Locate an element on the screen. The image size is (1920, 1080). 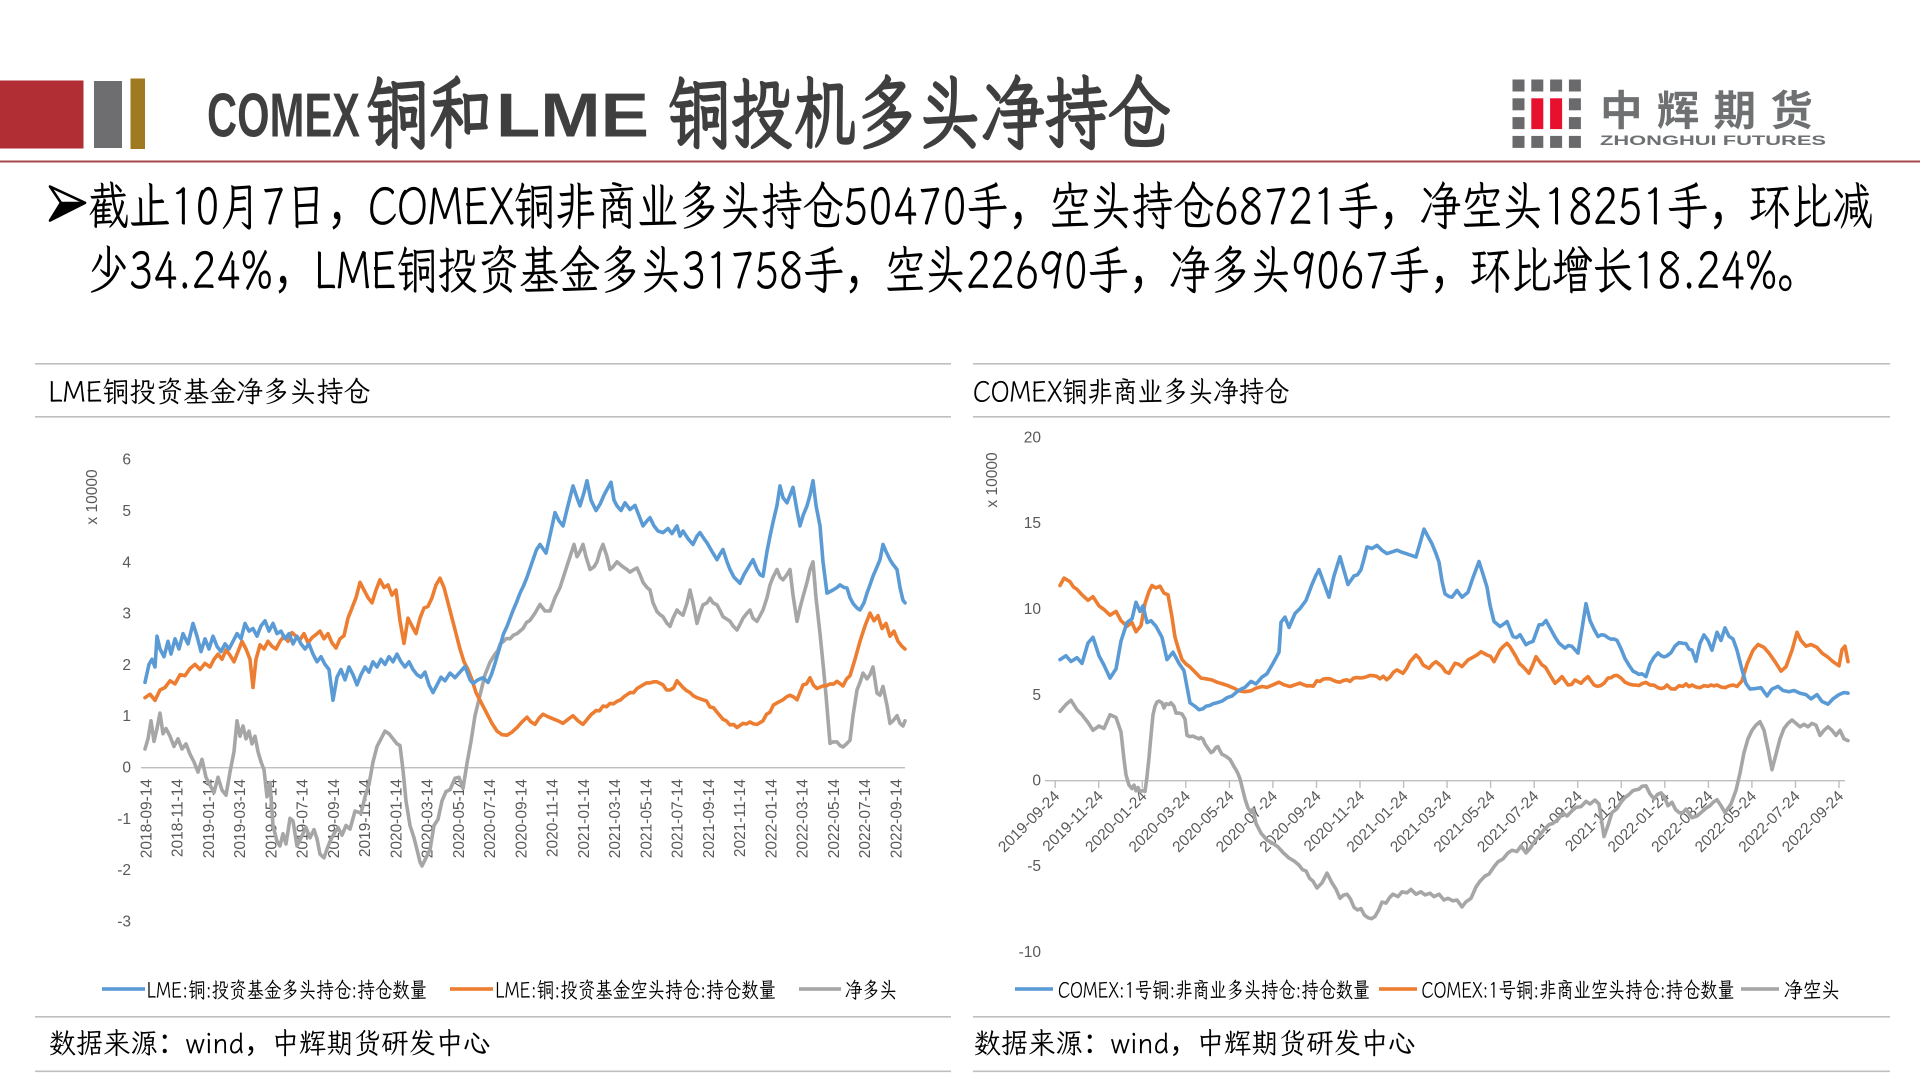
svg-text: 2019-11-14 is located at coordinates (365, 818).